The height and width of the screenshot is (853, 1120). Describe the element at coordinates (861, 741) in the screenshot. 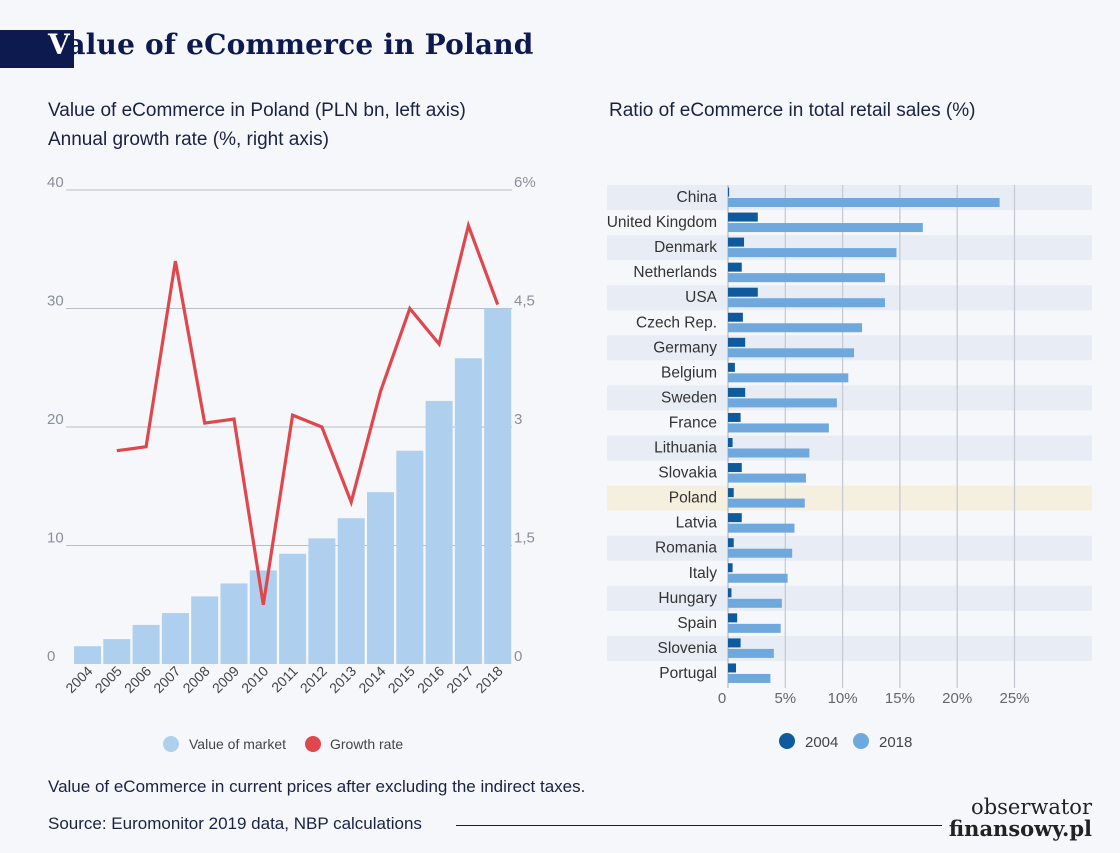

I see `legend-2018-swatch` at that location.